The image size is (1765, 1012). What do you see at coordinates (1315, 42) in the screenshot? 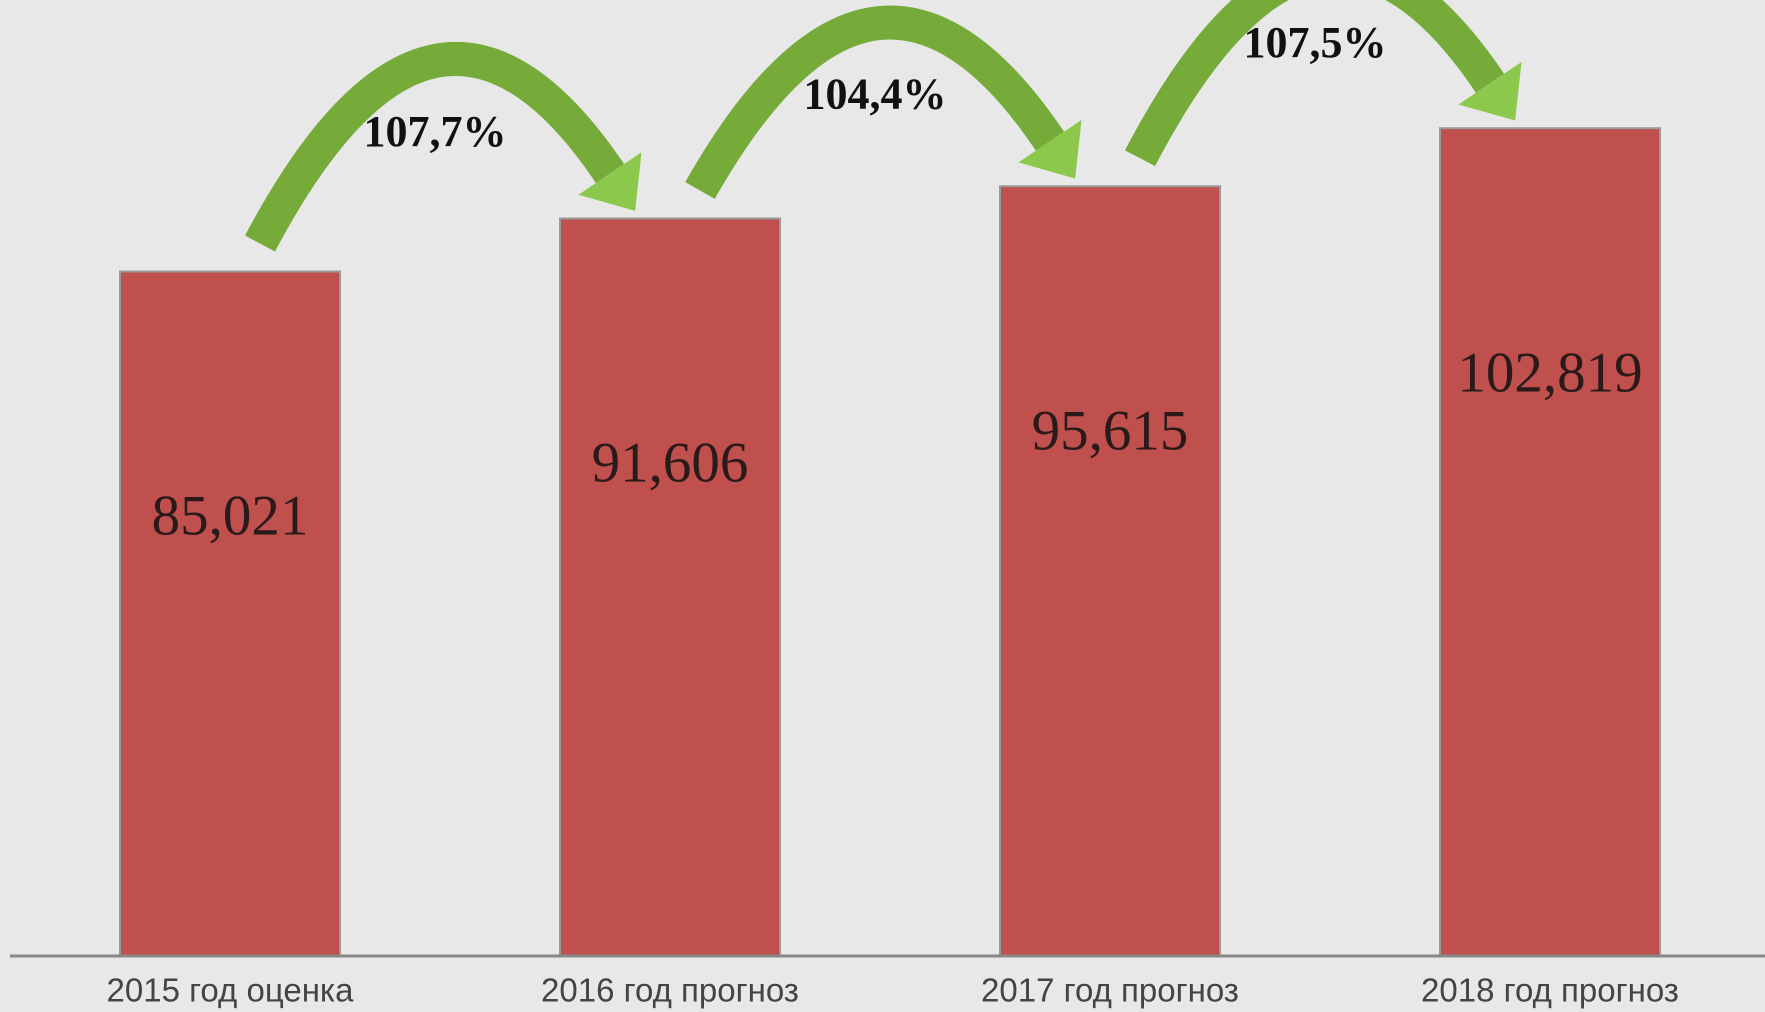
I see `growth-label: 107,5%` at bounding box center [1315, 42].